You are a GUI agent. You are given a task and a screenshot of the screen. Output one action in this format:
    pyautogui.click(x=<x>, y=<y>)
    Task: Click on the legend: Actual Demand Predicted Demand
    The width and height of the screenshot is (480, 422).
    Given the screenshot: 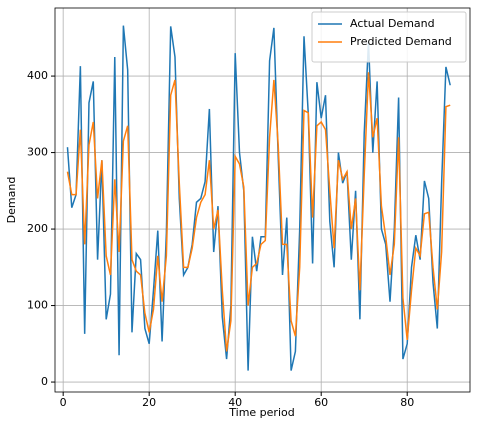 What is the action you would take?
    pyautogui.click(x=389, y=37)
    